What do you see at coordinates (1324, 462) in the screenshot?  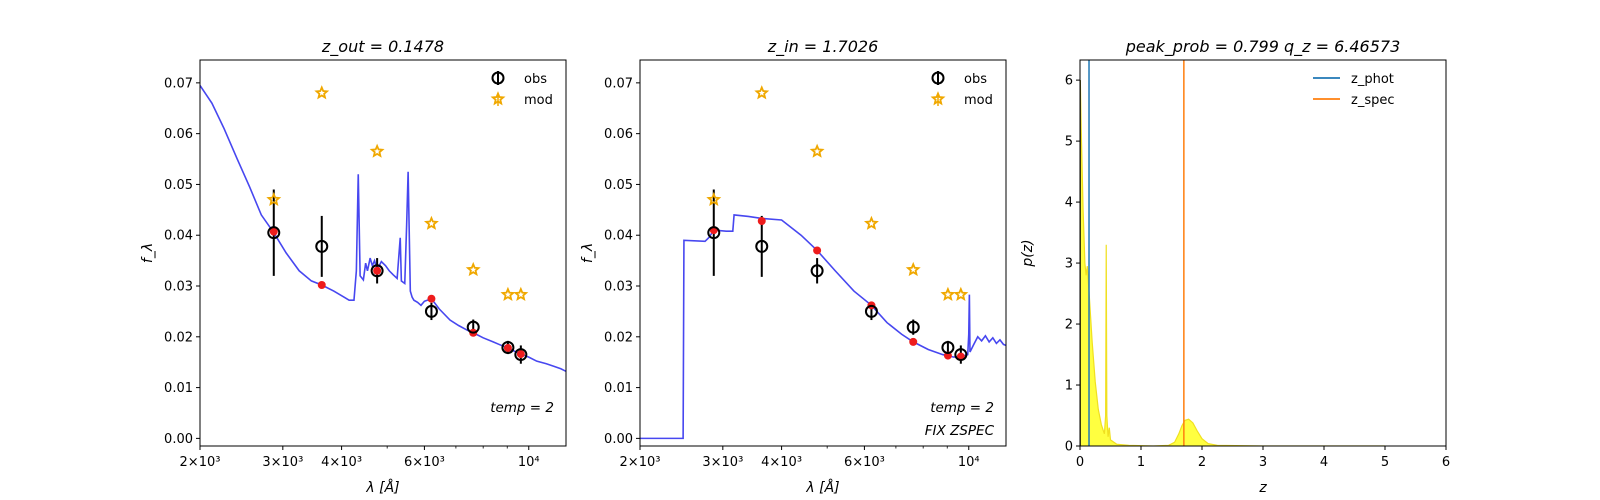 I see `x-tick-label: 4` at bounding box center [1324, 462].